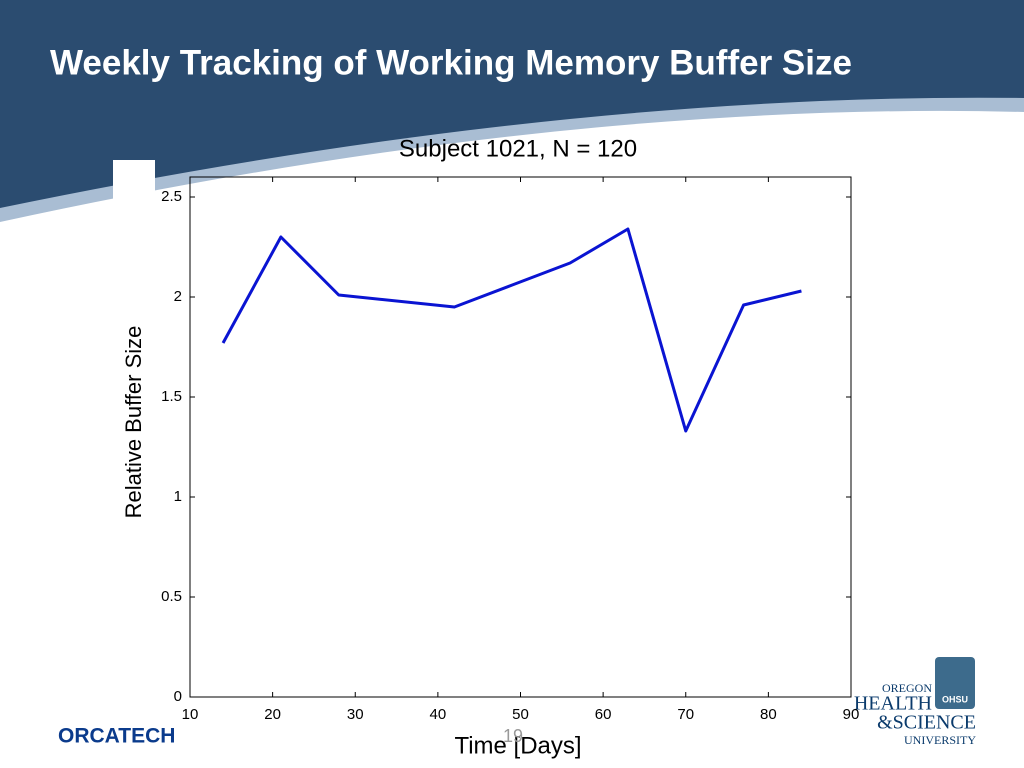  I want to click on footer-brand: ORCATECH, so click(116, 736).